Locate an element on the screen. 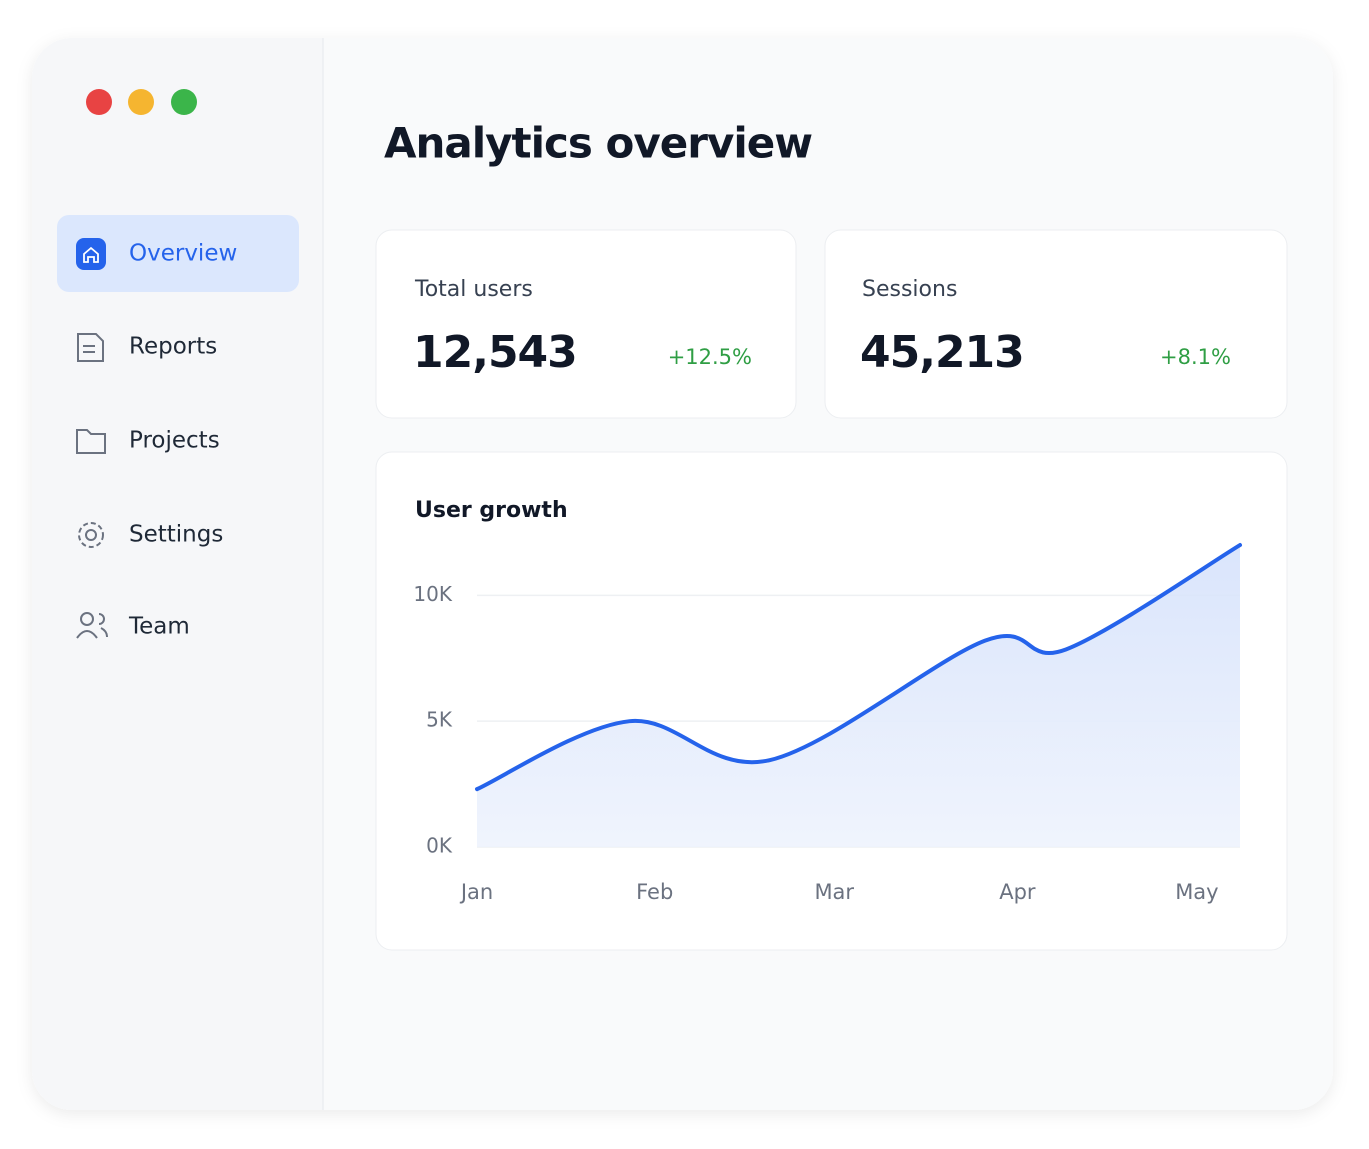 The width and height of the screenshot is (1369, 1149). stat-value: 12,543 is located at coordinates (495, 352).